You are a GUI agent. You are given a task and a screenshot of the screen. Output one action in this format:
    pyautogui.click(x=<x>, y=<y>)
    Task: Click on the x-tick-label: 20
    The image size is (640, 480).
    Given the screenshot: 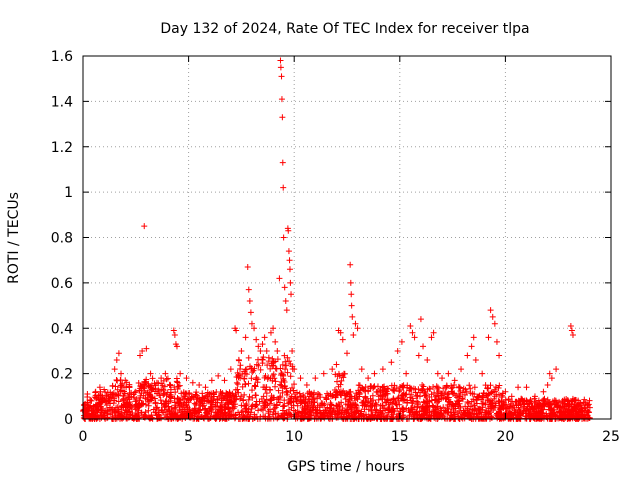 What is the action you would take?
    pyautogui.click(x=505, y=437)
    